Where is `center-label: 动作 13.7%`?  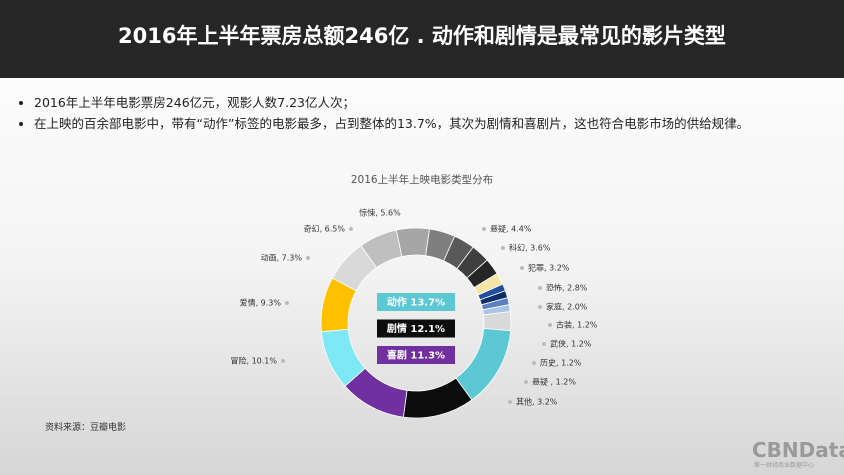 center-label: 动作 13.7% is located at coordinates (416, 302).